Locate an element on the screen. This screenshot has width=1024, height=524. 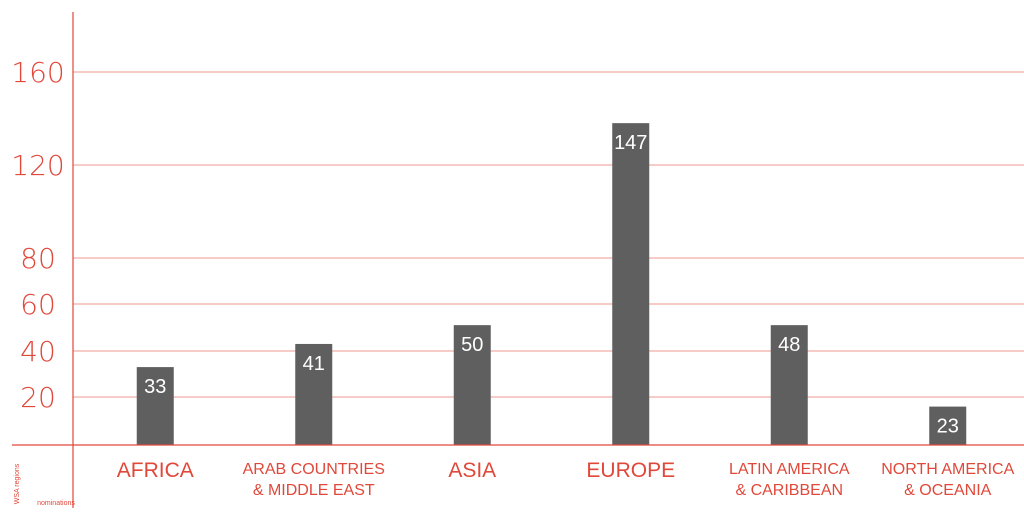
x-category-label: & MIDDLE EAST is located at coordinates (314, 490).